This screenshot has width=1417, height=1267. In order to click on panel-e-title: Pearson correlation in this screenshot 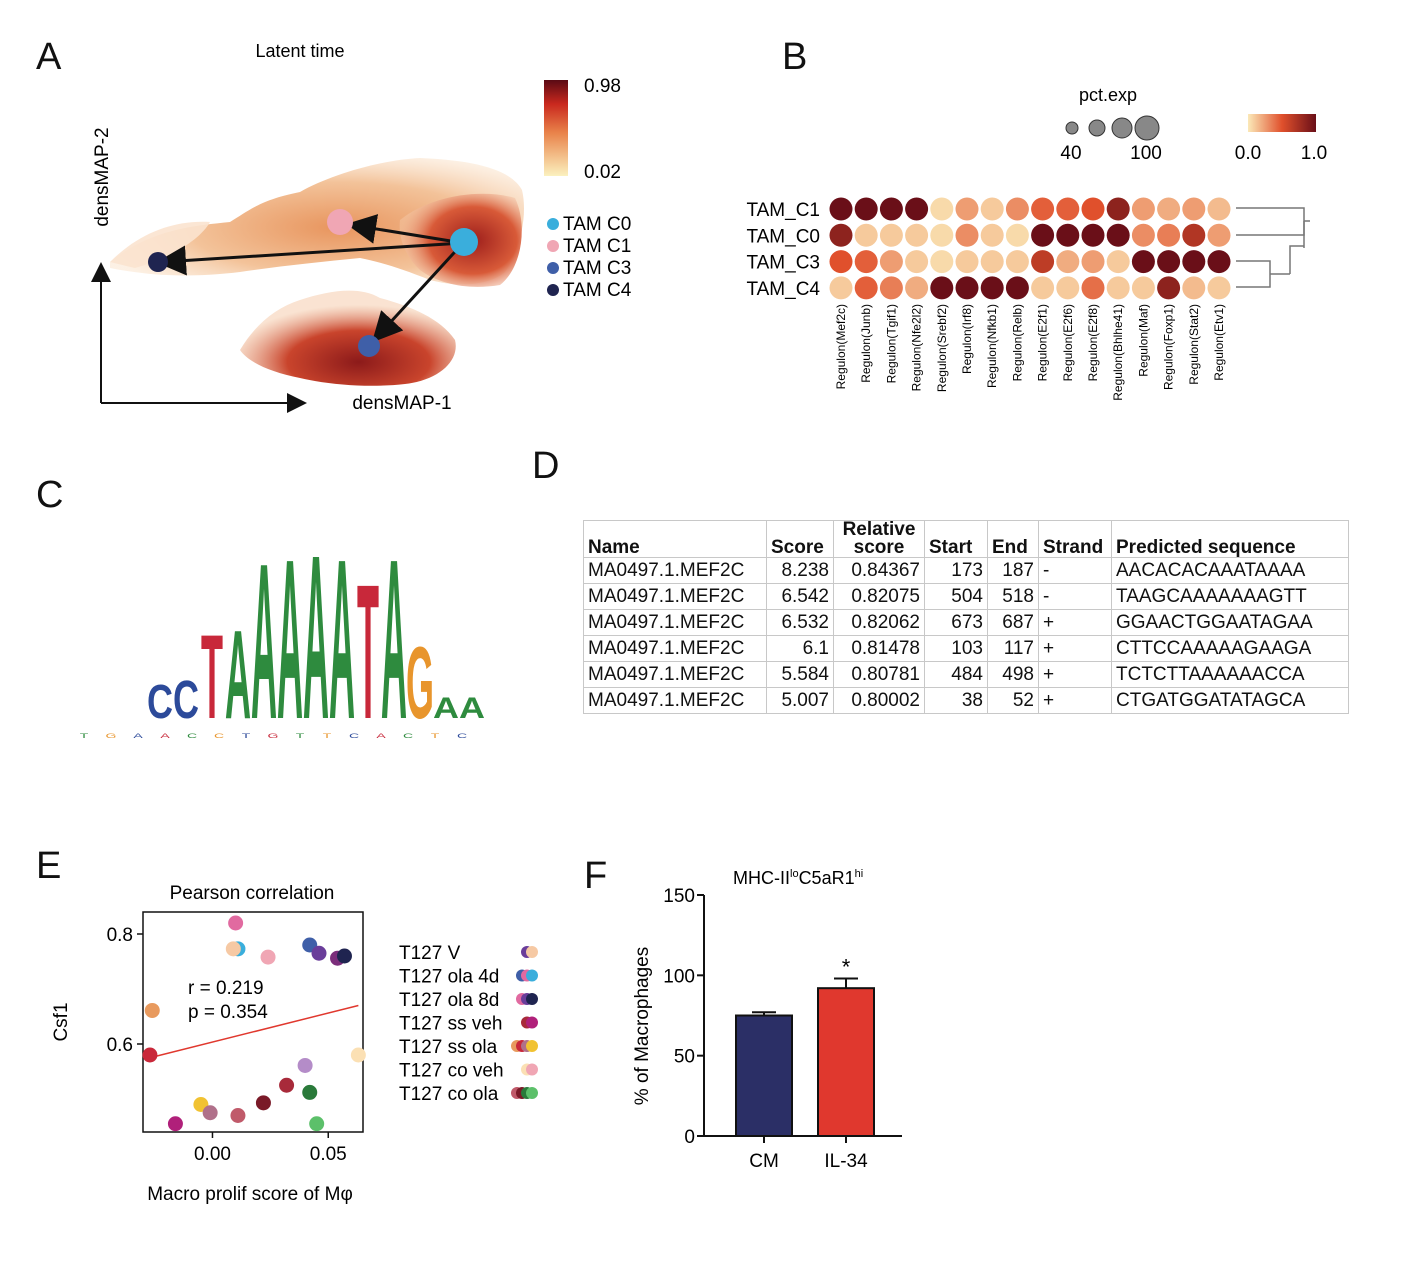, I will do `click(252, 893)`.